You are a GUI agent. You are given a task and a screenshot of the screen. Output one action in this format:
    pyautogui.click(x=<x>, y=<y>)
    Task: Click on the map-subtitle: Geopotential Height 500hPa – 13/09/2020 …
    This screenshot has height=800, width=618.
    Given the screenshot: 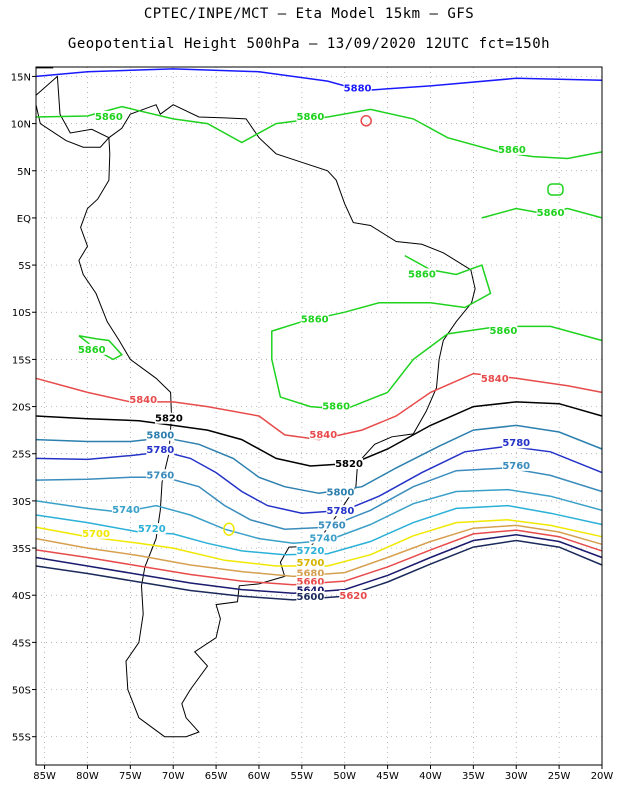 What is the action you would take?
    pyautogui.click(x=309, y=44)
    